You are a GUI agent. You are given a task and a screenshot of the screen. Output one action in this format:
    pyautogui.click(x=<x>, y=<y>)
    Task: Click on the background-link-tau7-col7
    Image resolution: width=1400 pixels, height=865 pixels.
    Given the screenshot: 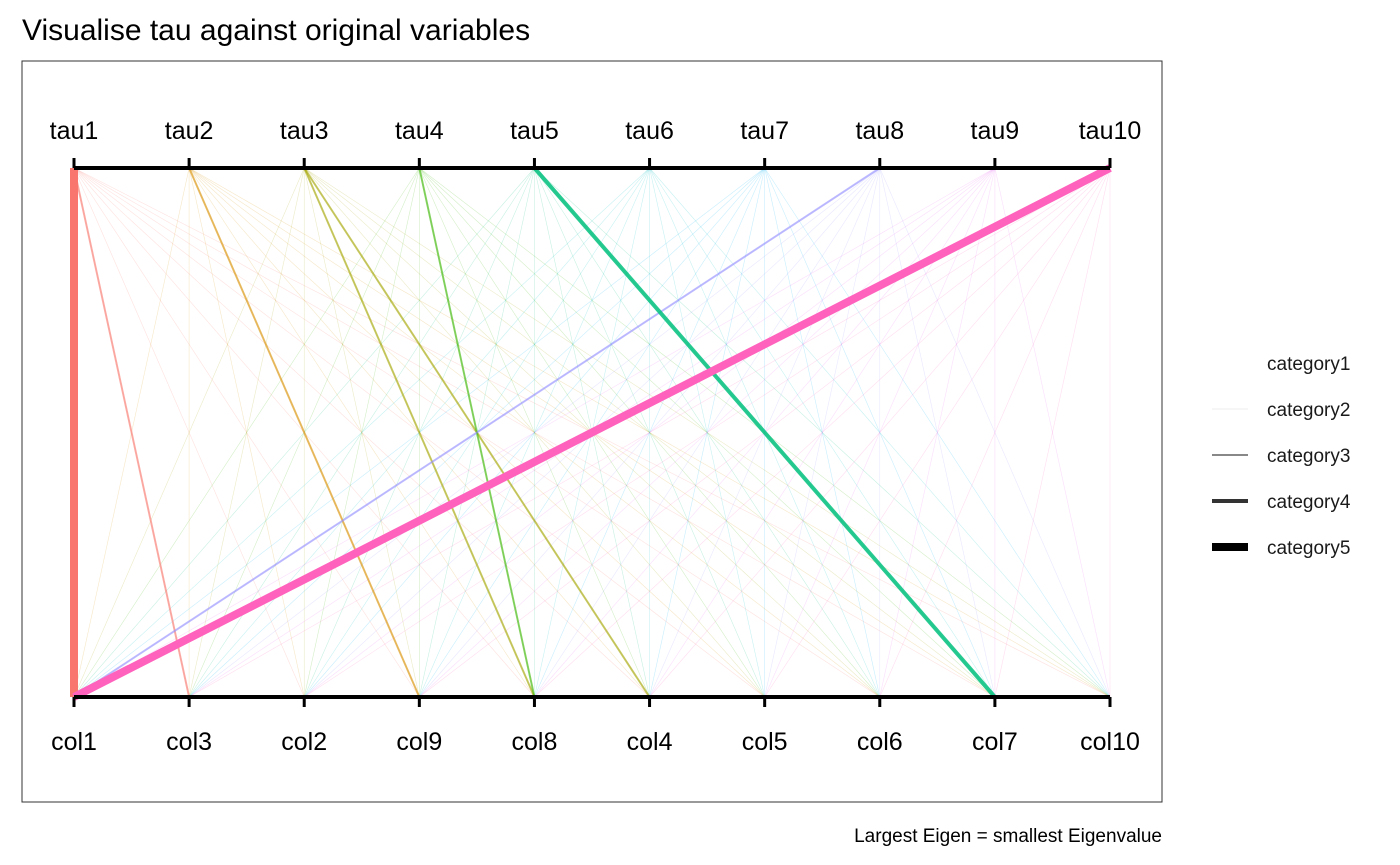 What is the action you would take?
    pyautogui.click(x=880, y=432)
    